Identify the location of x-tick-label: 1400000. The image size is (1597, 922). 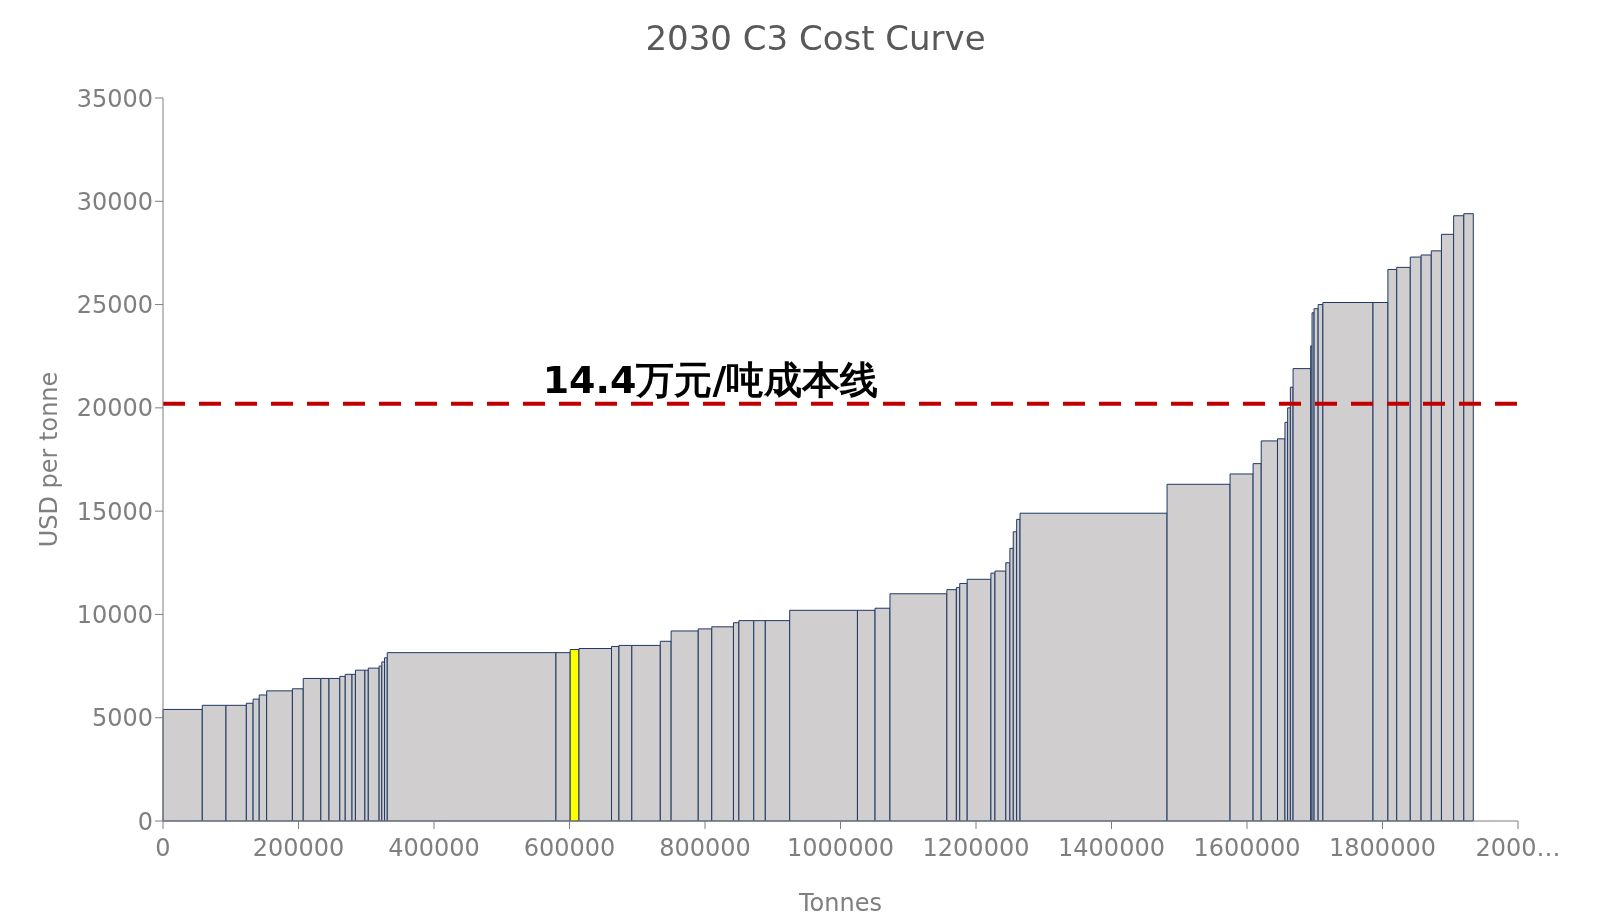
(1111, 848).